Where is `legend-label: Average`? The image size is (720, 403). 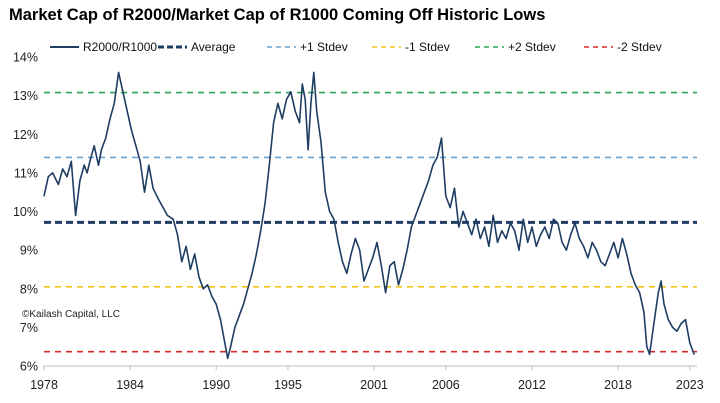
legend-label: Average is located at coordinates (213, 47).